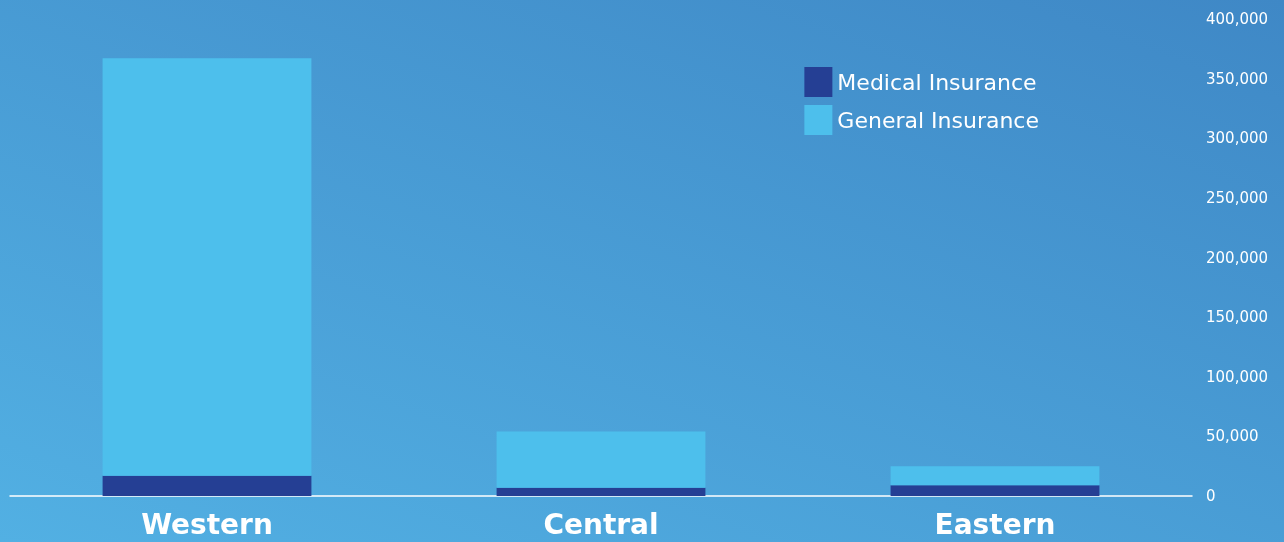  Describe the element at coordinates (1237, 19) in the screenshot. I see `y-tick-label: 400,000` at that location.